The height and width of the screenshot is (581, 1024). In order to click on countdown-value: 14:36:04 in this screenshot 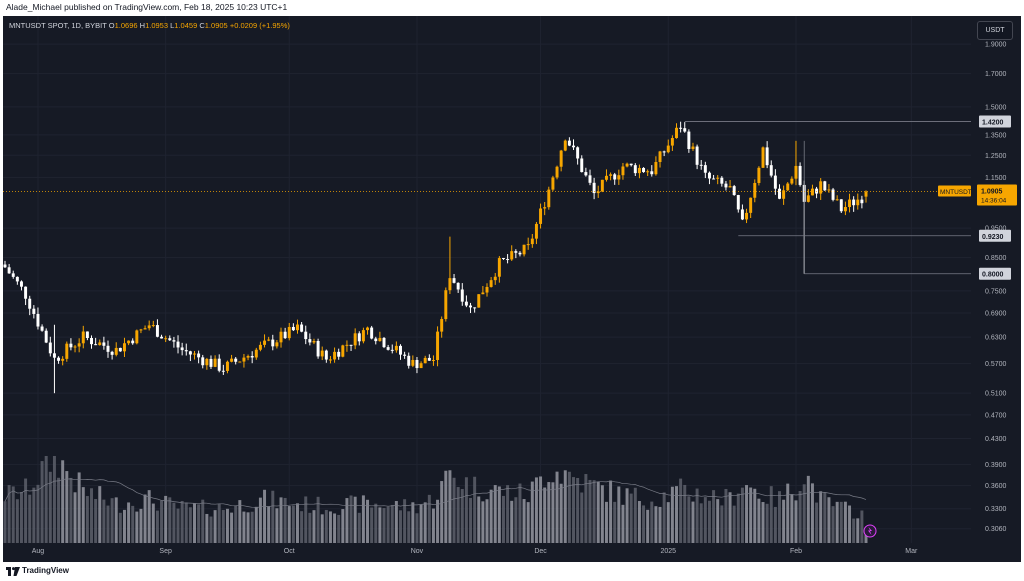, I will do `click(994, 201)`.